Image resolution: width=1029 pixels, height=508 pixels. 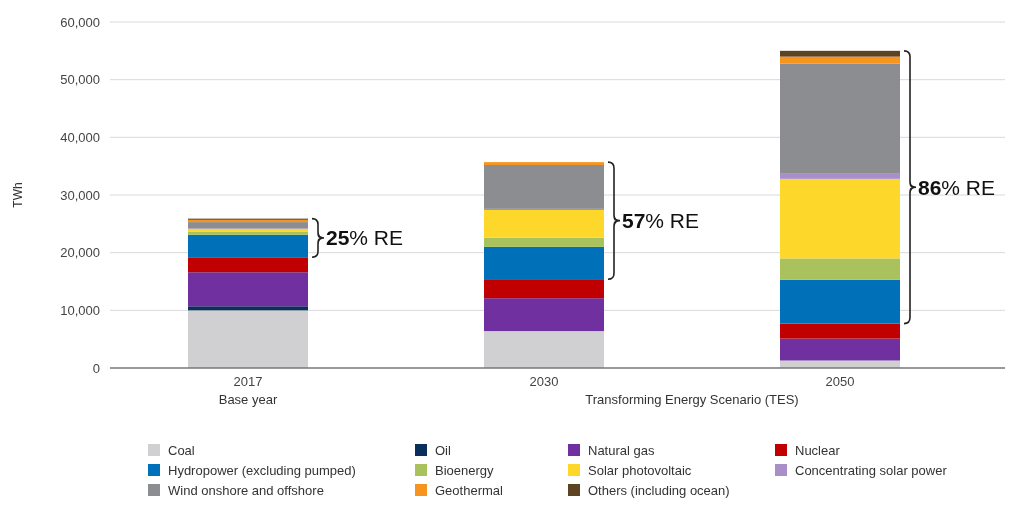 I want to click on legend-label: Natural gas, so click(x=621, y=450).